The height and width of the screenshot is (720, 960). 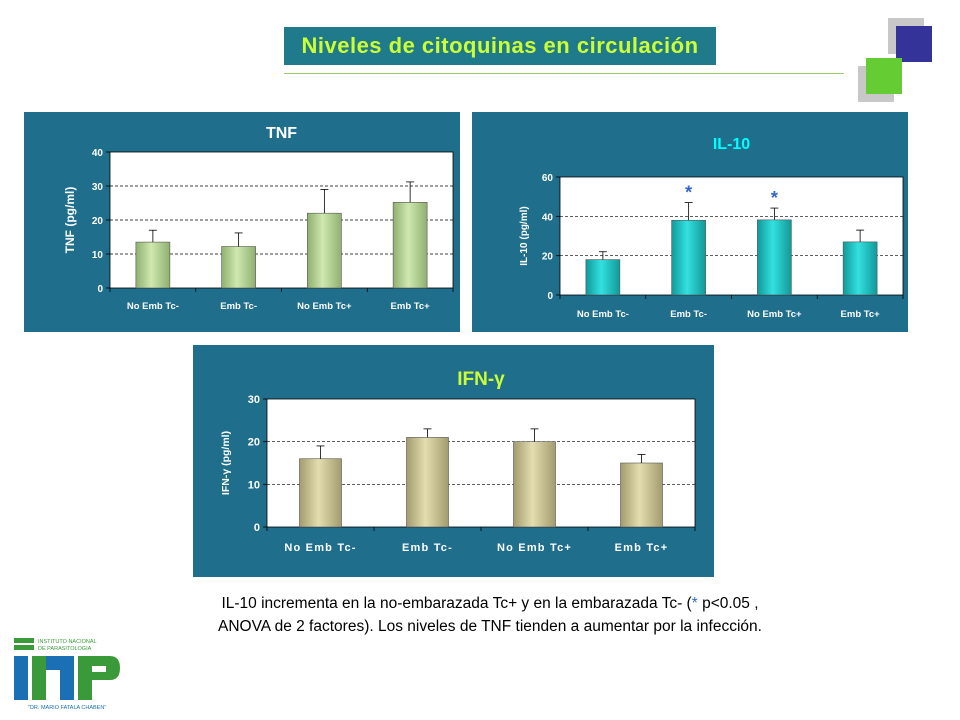 I want to click on tnf-category-label: No Emb Tc-, so click(x=153, y=306).